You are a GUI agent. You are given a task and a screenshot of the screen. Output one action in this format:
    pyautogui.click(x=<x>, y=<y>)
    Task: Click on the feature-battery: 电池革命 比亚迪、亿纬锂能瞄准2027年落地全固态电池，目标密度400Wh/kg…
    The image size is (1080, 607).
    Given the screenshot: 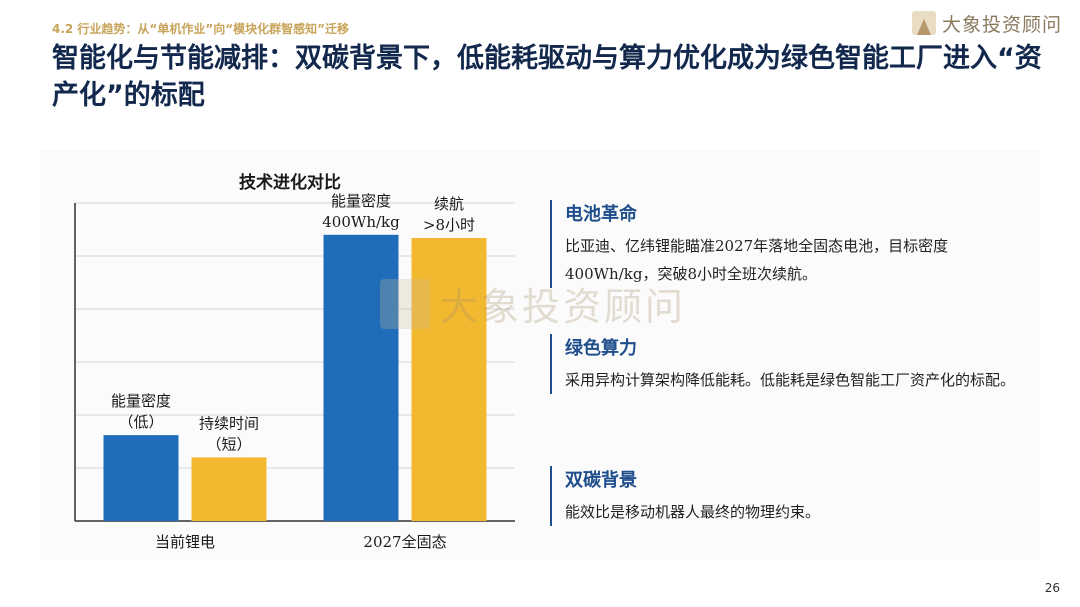 What is the action you would take?
    pyautogui.click(x=792, y=244)
    